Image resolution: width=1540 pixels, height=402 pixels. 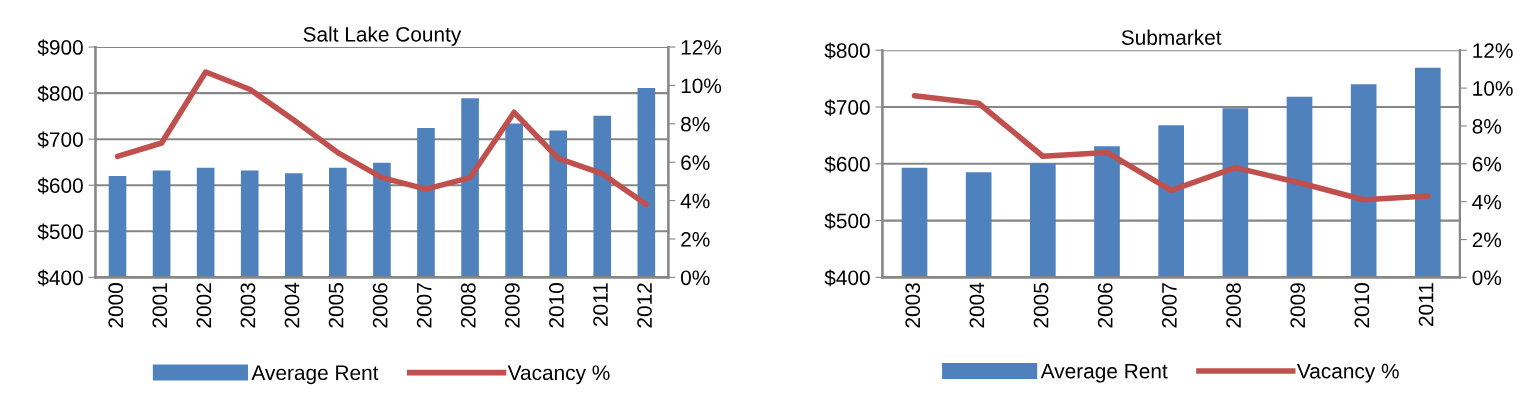 What do you see at coordinates (116, 305) in the screenshot?
I see `x-tick-label: 2000` at bounding box center [116, 305].